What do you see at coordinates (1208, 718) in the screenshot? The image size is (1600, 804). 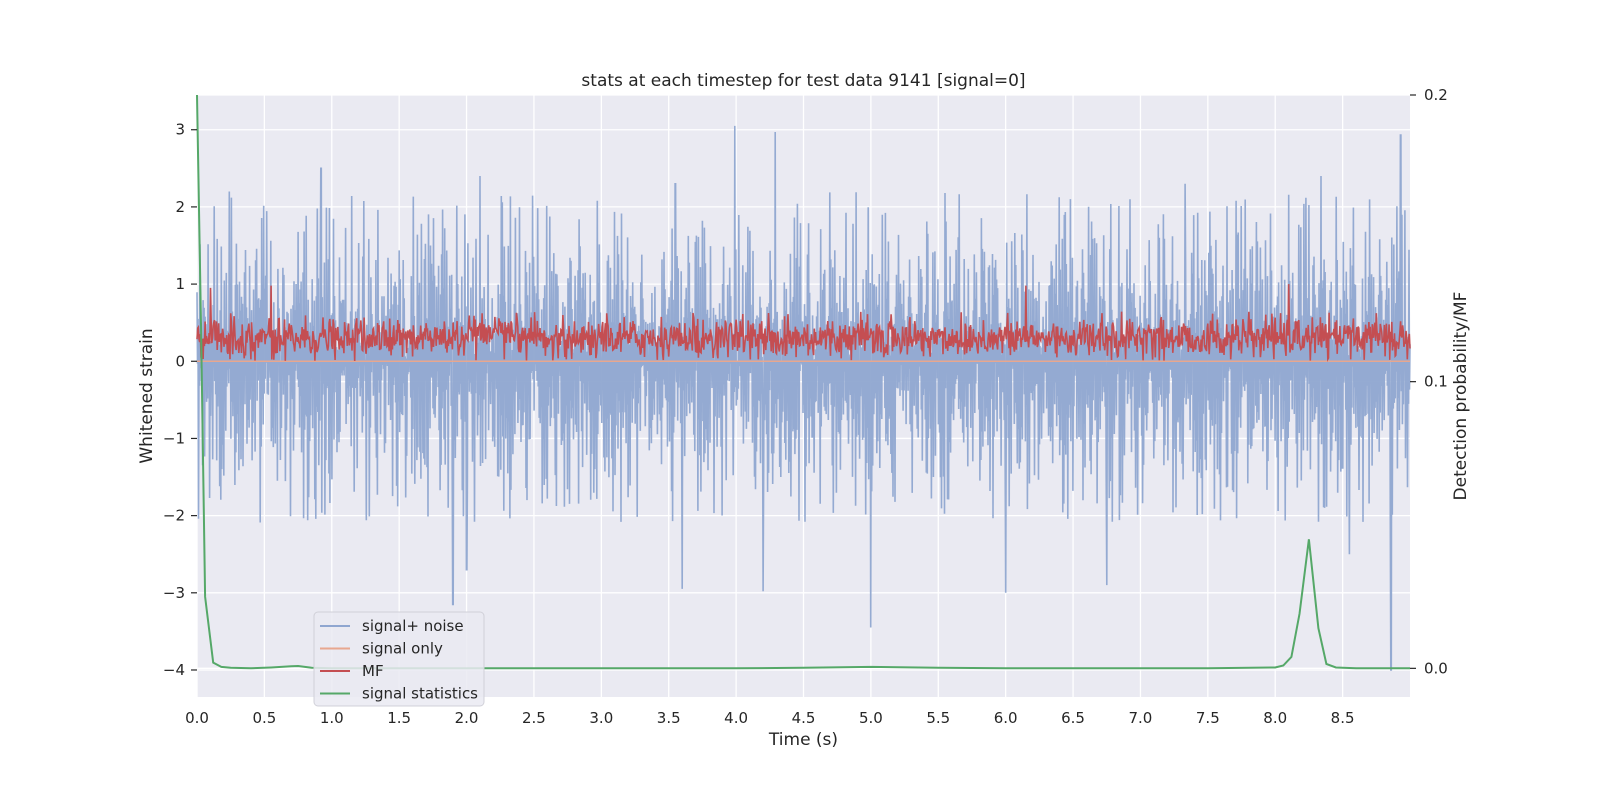 I see `x-tick-label: 7.5` at bounding box center [1208, 718].